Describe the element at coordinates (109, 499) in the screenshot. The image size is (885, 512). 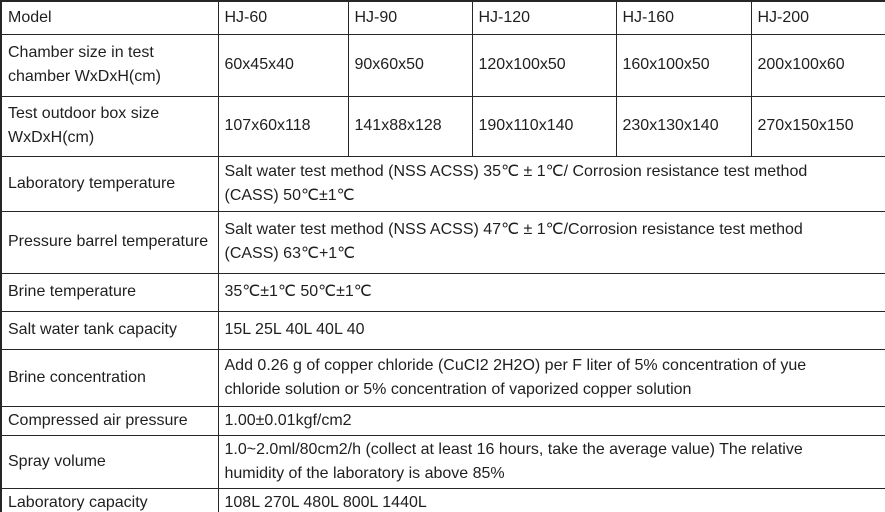
I see `row-label-lab-capacity: Laboratory capacity` at that location.